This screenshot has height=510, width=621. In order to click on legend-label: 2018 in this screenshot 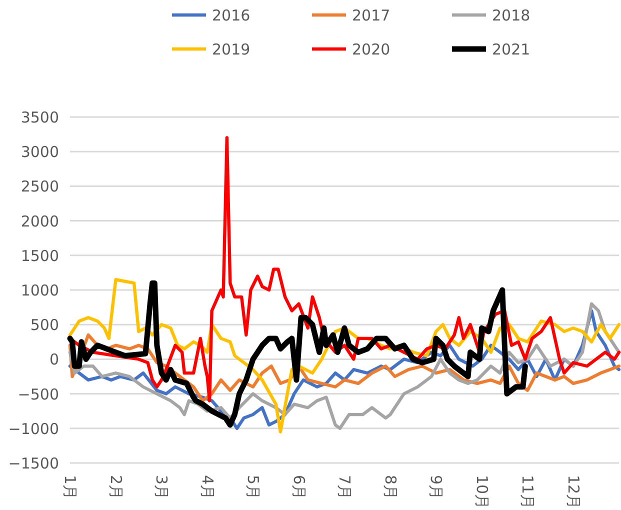, I will do `click(511, 15)`.